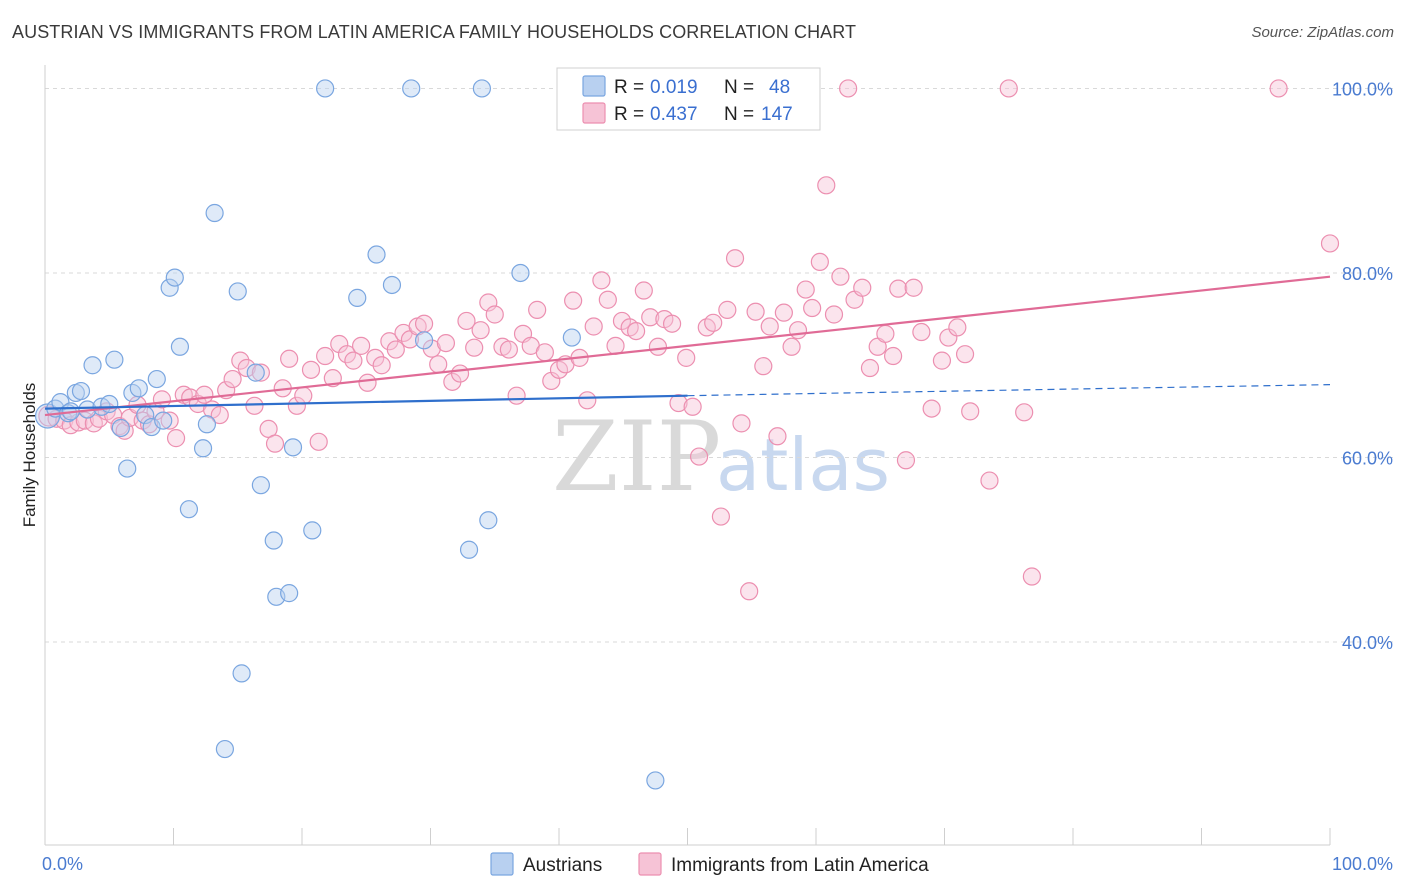 The width and height of the screenshot is (1406, 892). I want to click on legend-r-value-immigrants: 0.437, so click(674, 114).